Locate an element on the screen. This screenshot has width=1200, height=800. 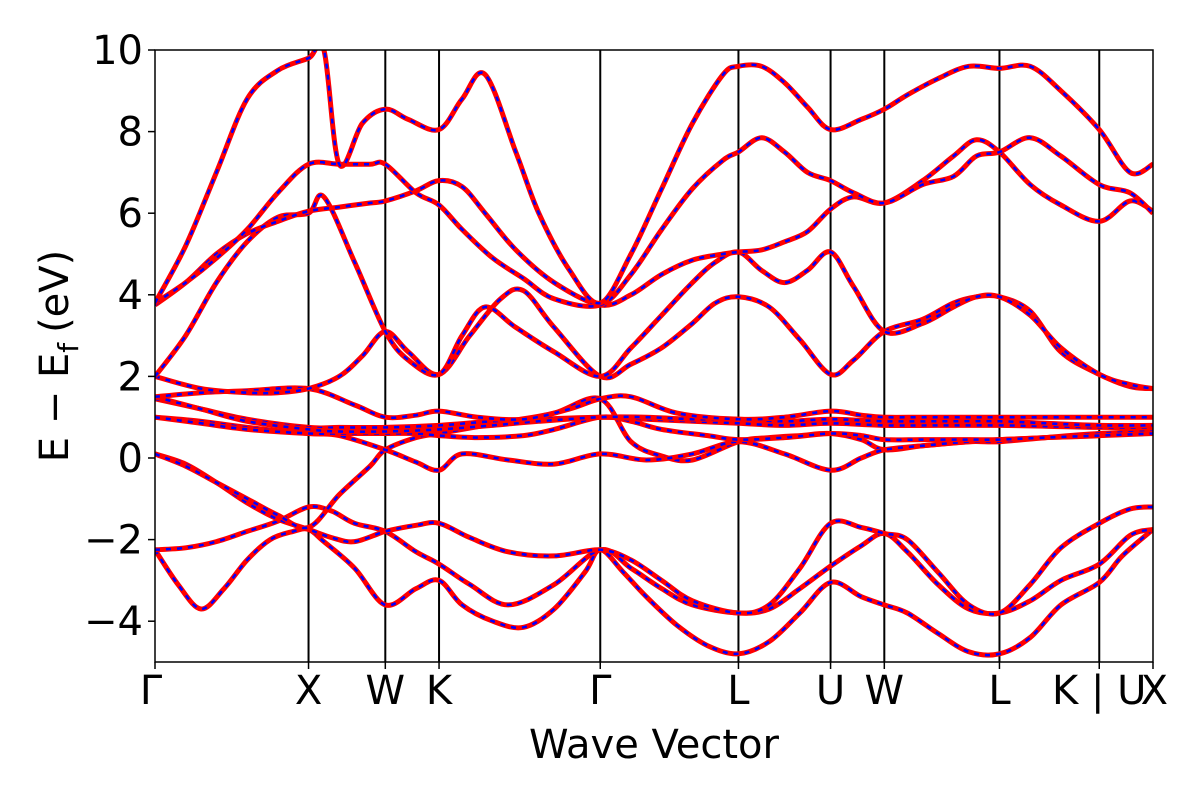
y-ticks: −4 −2 0 2 4 6 8 10 is located at coordinates (119, 336).